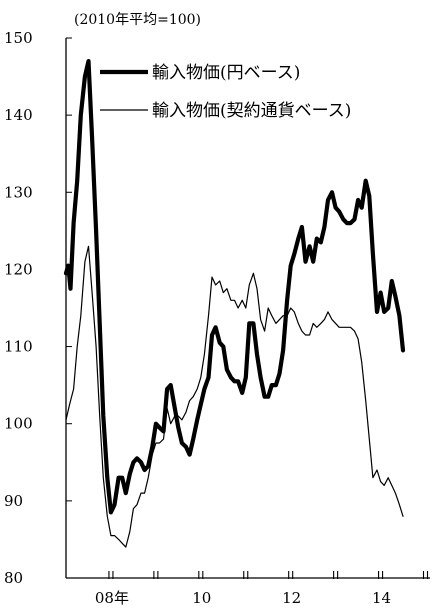  Describe the element at coordinates (13, 501) in the screenshot. I see `y-tick-label: 90` at that location.